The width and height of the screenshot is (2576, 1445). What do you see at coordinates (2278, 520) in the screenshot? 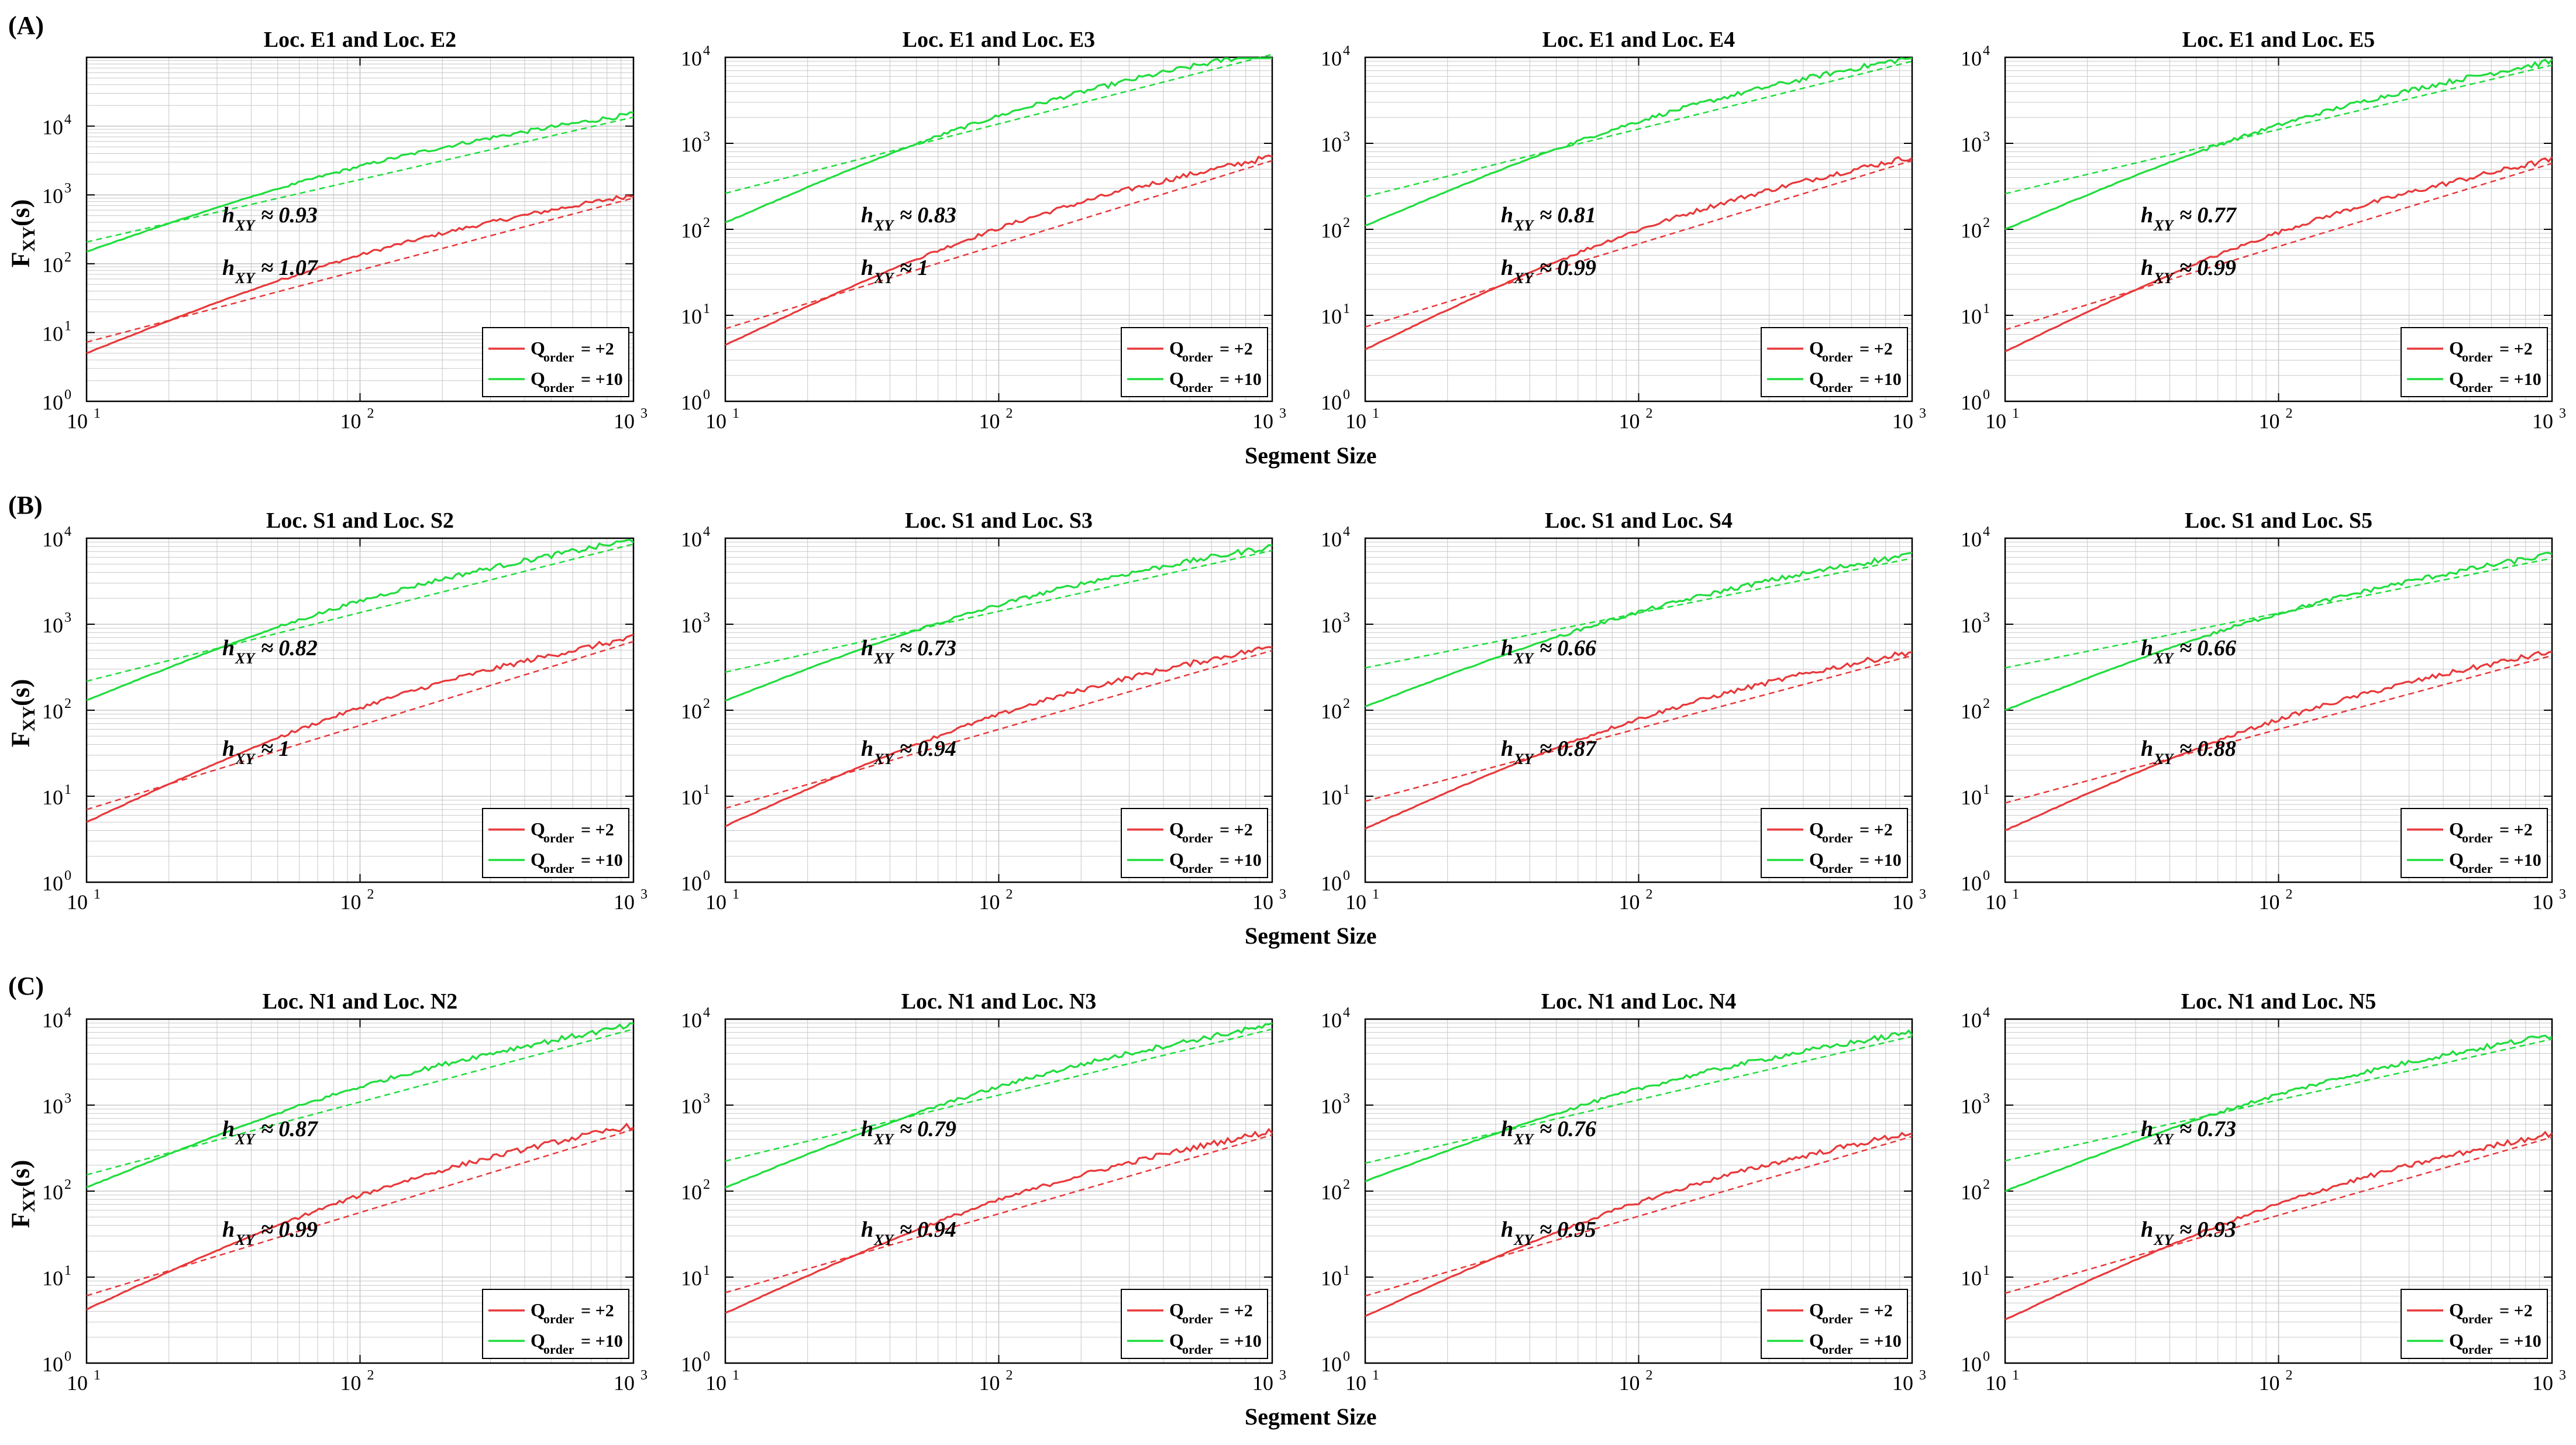
I see `chart-title: Loc. S1 and Loc. S5` at bounding box center [2278, 520].